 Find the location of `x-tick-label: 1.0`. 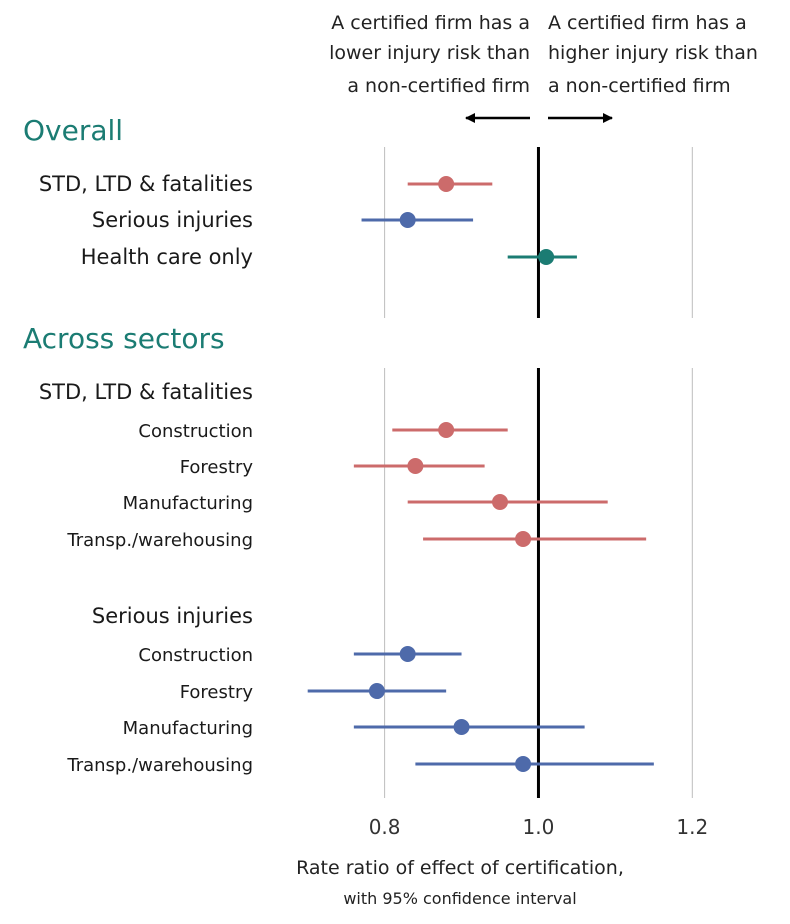

x-tick-label: 1.0 is located at coordinates (539, 827).